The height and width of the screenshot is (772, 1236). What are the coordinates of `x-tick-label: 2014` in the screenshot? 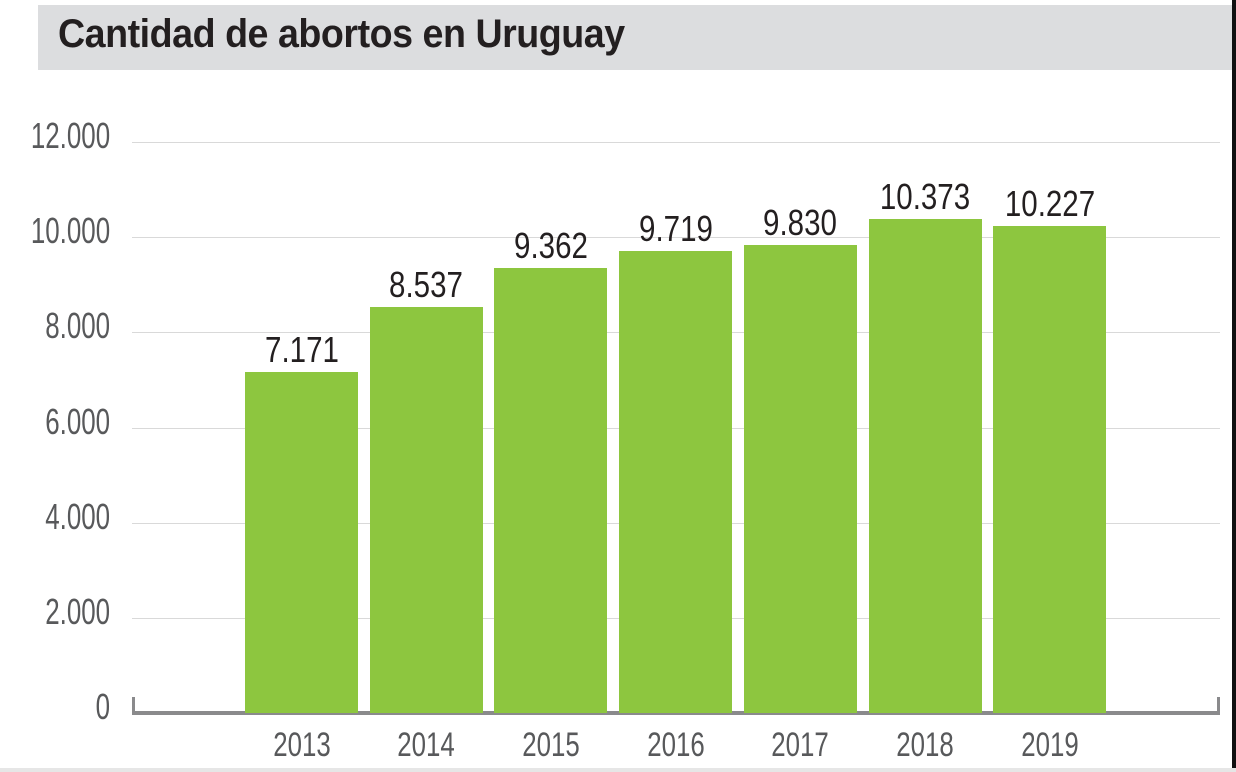 It's located at (426, 745).